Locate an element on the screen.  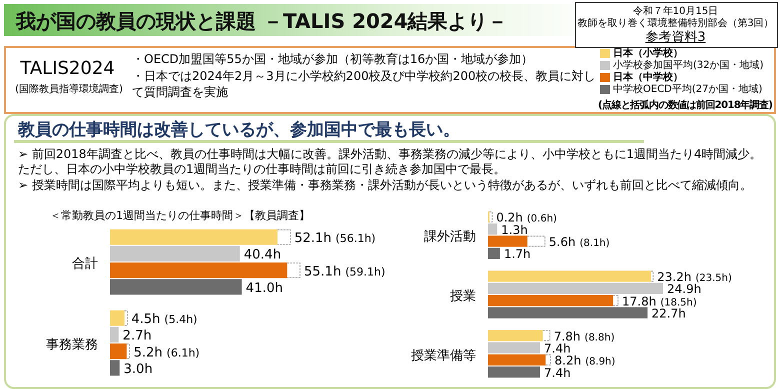
data-label: 1.3h is located at coordinates (514, 229).